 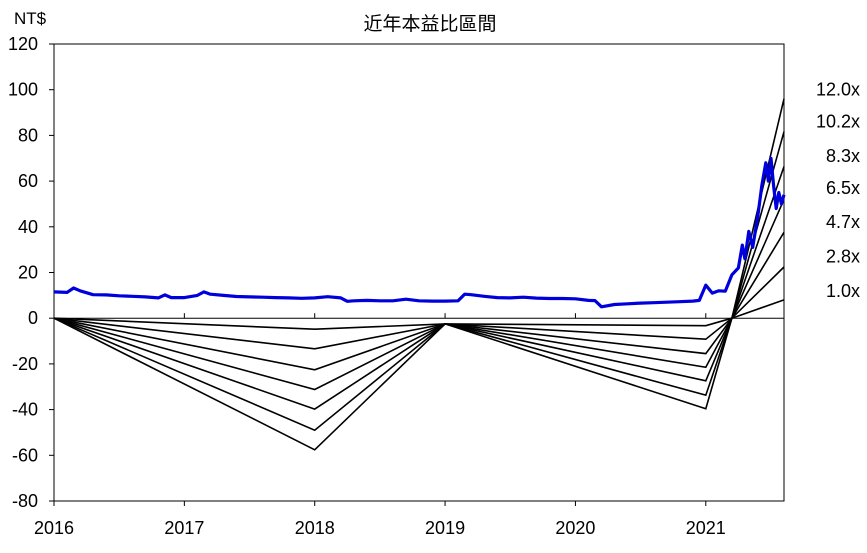 What do you see at coordinates (54, 528) in the screenshot?
I see `x-tick-label: 2016` at bounding box center [54, 528].